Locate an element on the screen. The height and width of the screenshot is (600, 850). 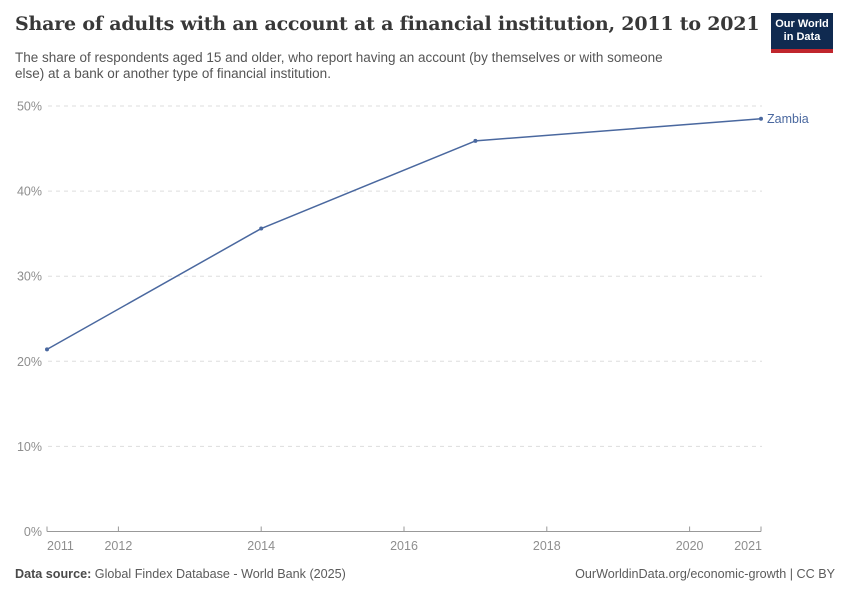
zambia-point-2014 is located at coordinates (261, 228).